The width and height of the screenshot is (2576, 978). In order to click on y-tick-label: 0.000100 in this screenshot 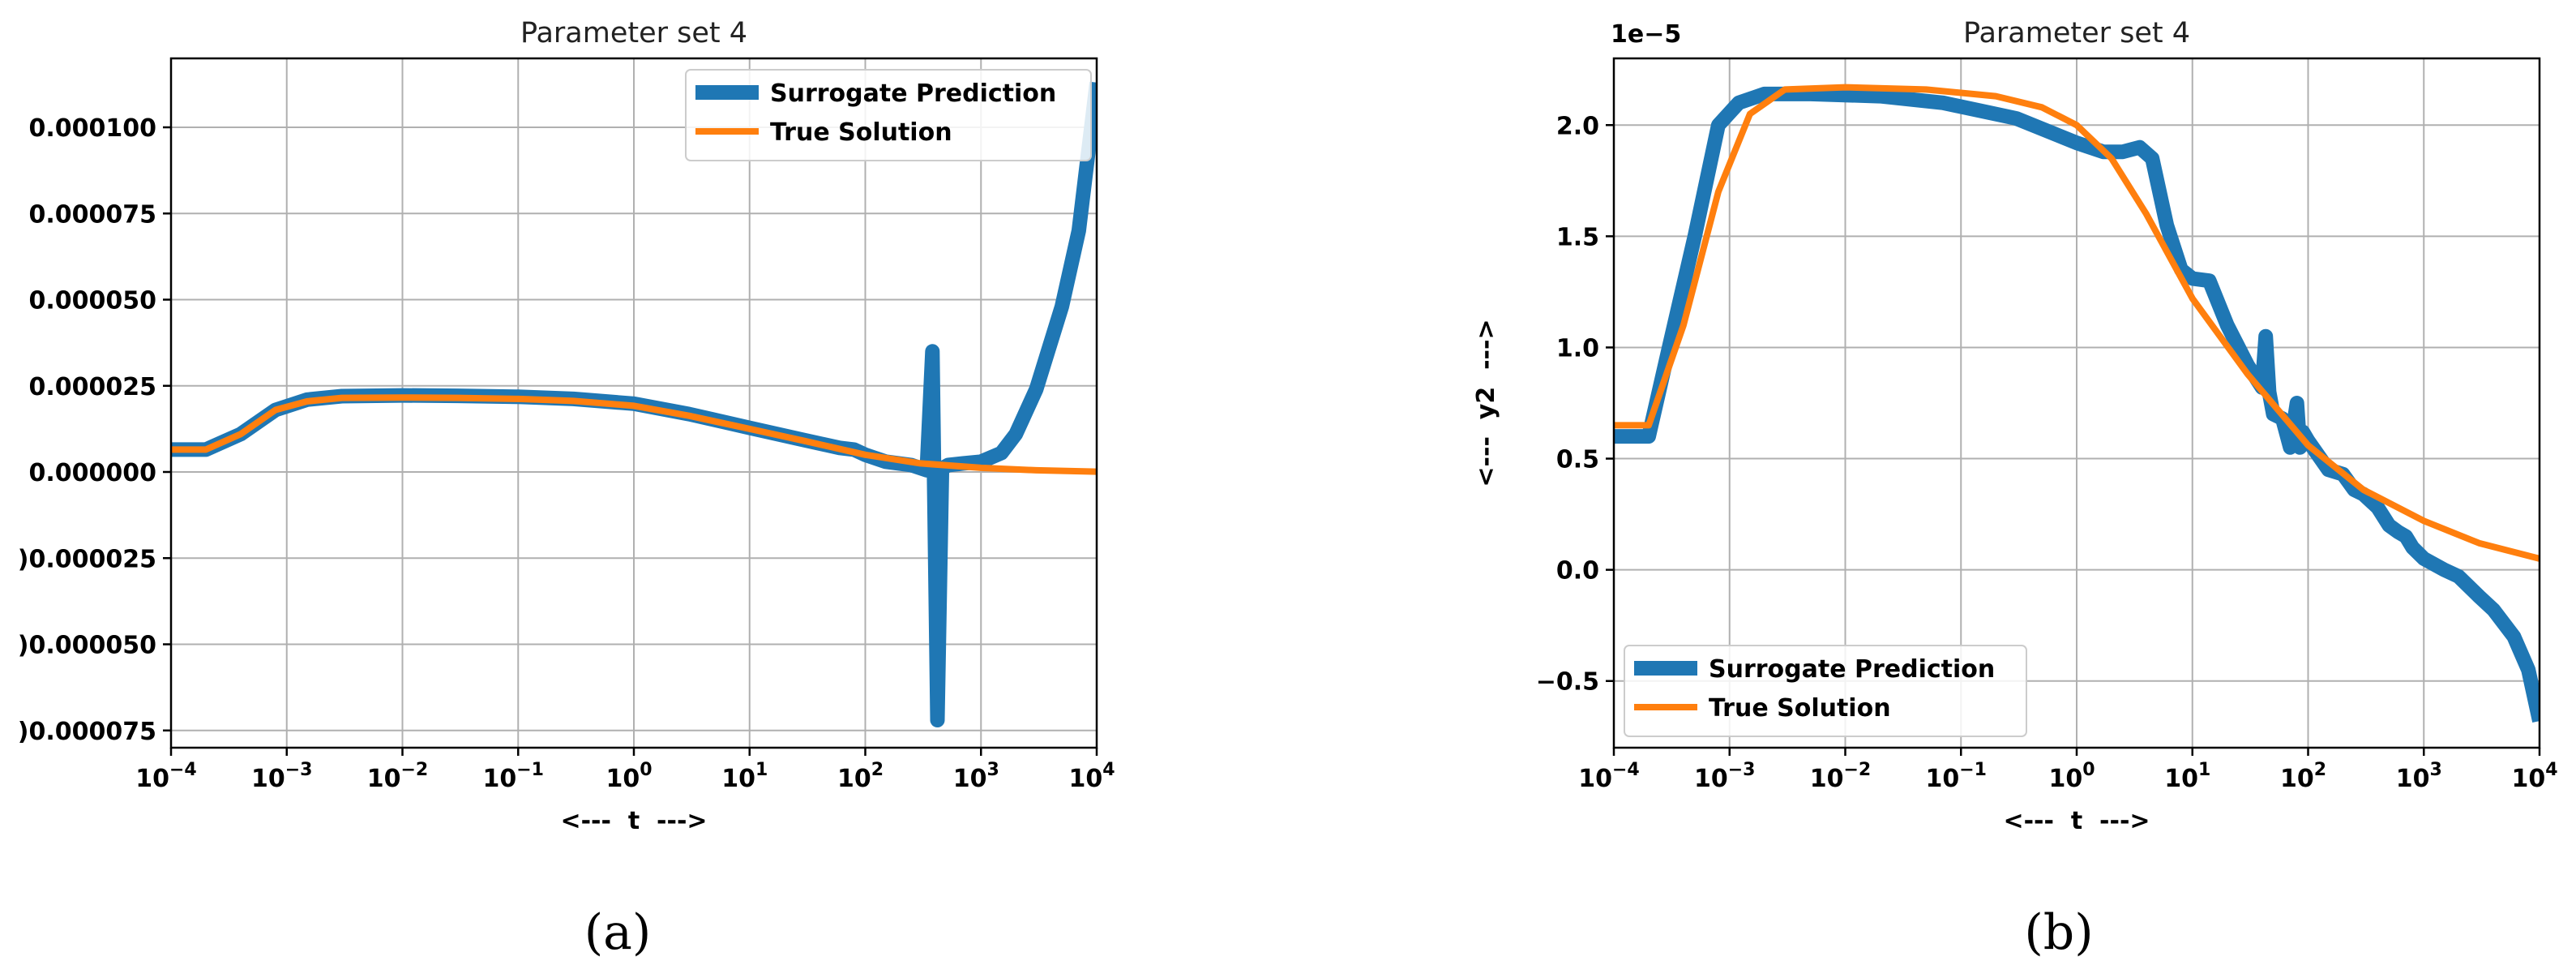, I will do `click(92, 128)`.